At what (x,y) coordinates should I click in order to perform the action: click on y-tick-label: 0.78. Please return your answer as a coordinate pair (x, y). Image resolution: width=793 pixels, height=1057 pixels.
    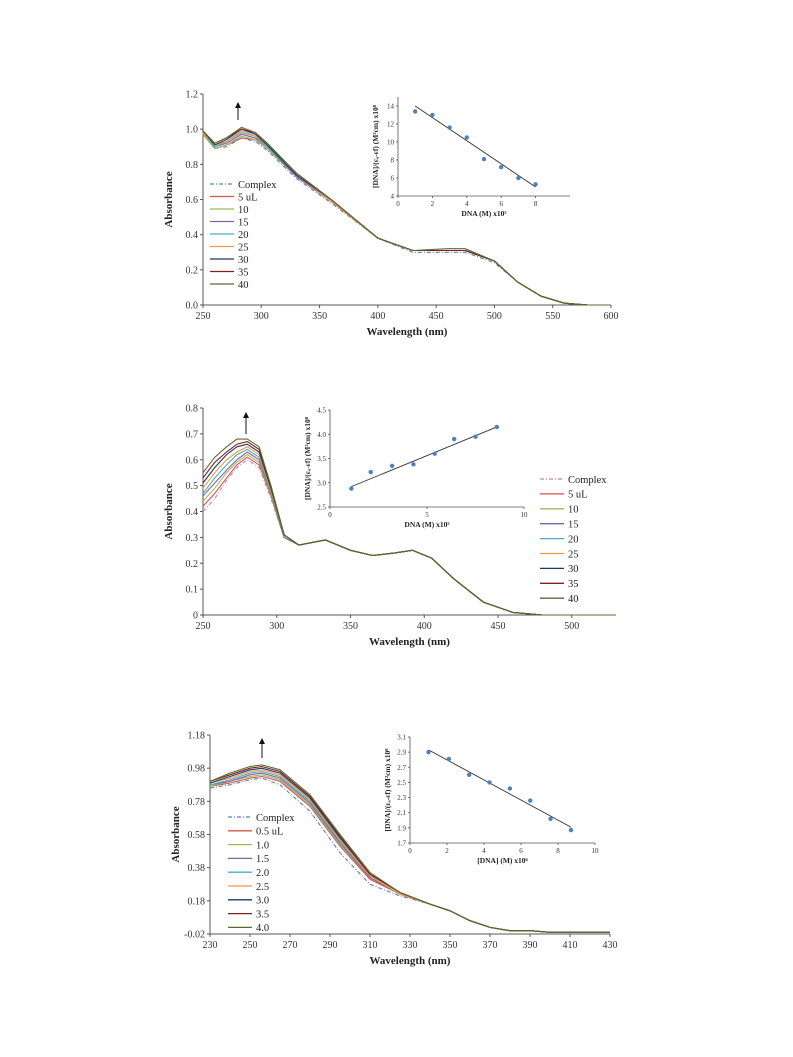
    Looking at the image, I should click on (197, 802).